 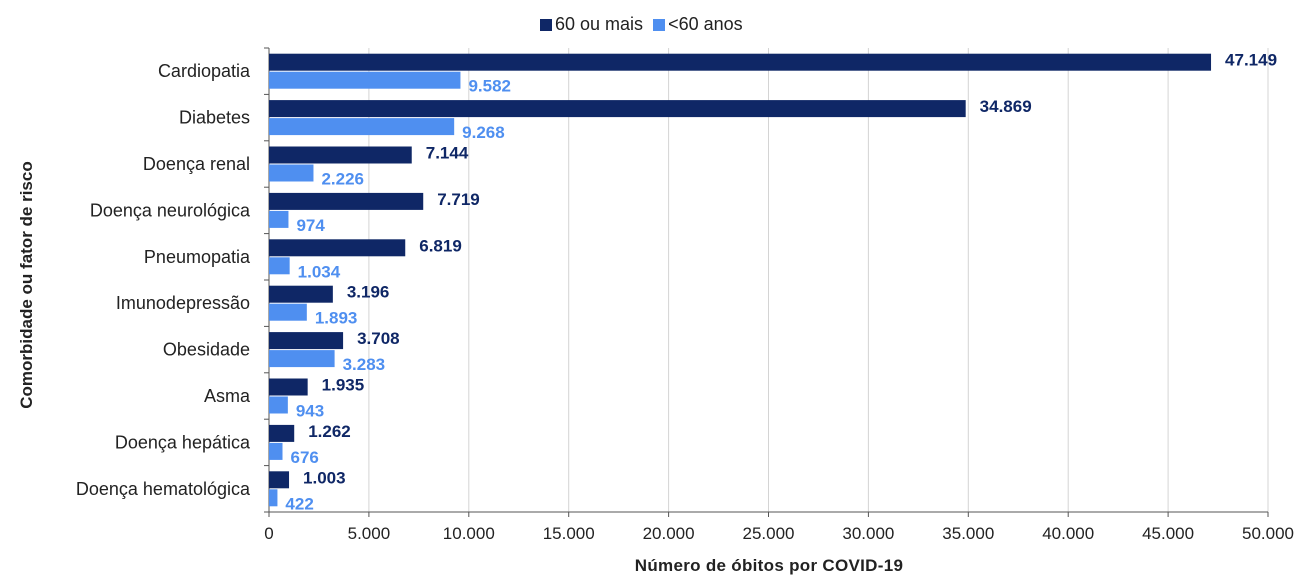 What do you see at coordinates (206, 350) in the screenshot?
I see `category-label: Obesidade` at bounding box center [206, 350].